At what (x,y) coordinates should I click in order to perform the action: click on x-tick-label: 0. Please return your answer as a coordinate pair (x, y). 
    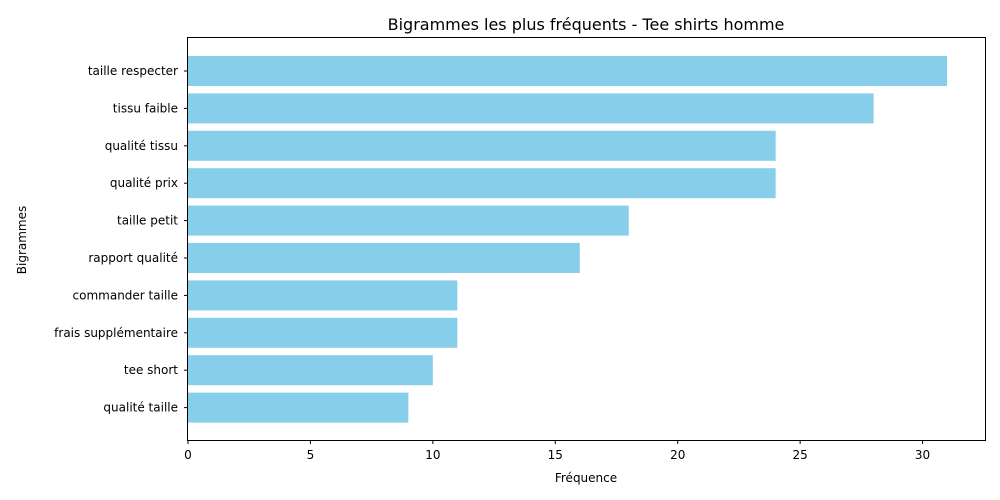
    Looking at the image, I should click on (188, 455).